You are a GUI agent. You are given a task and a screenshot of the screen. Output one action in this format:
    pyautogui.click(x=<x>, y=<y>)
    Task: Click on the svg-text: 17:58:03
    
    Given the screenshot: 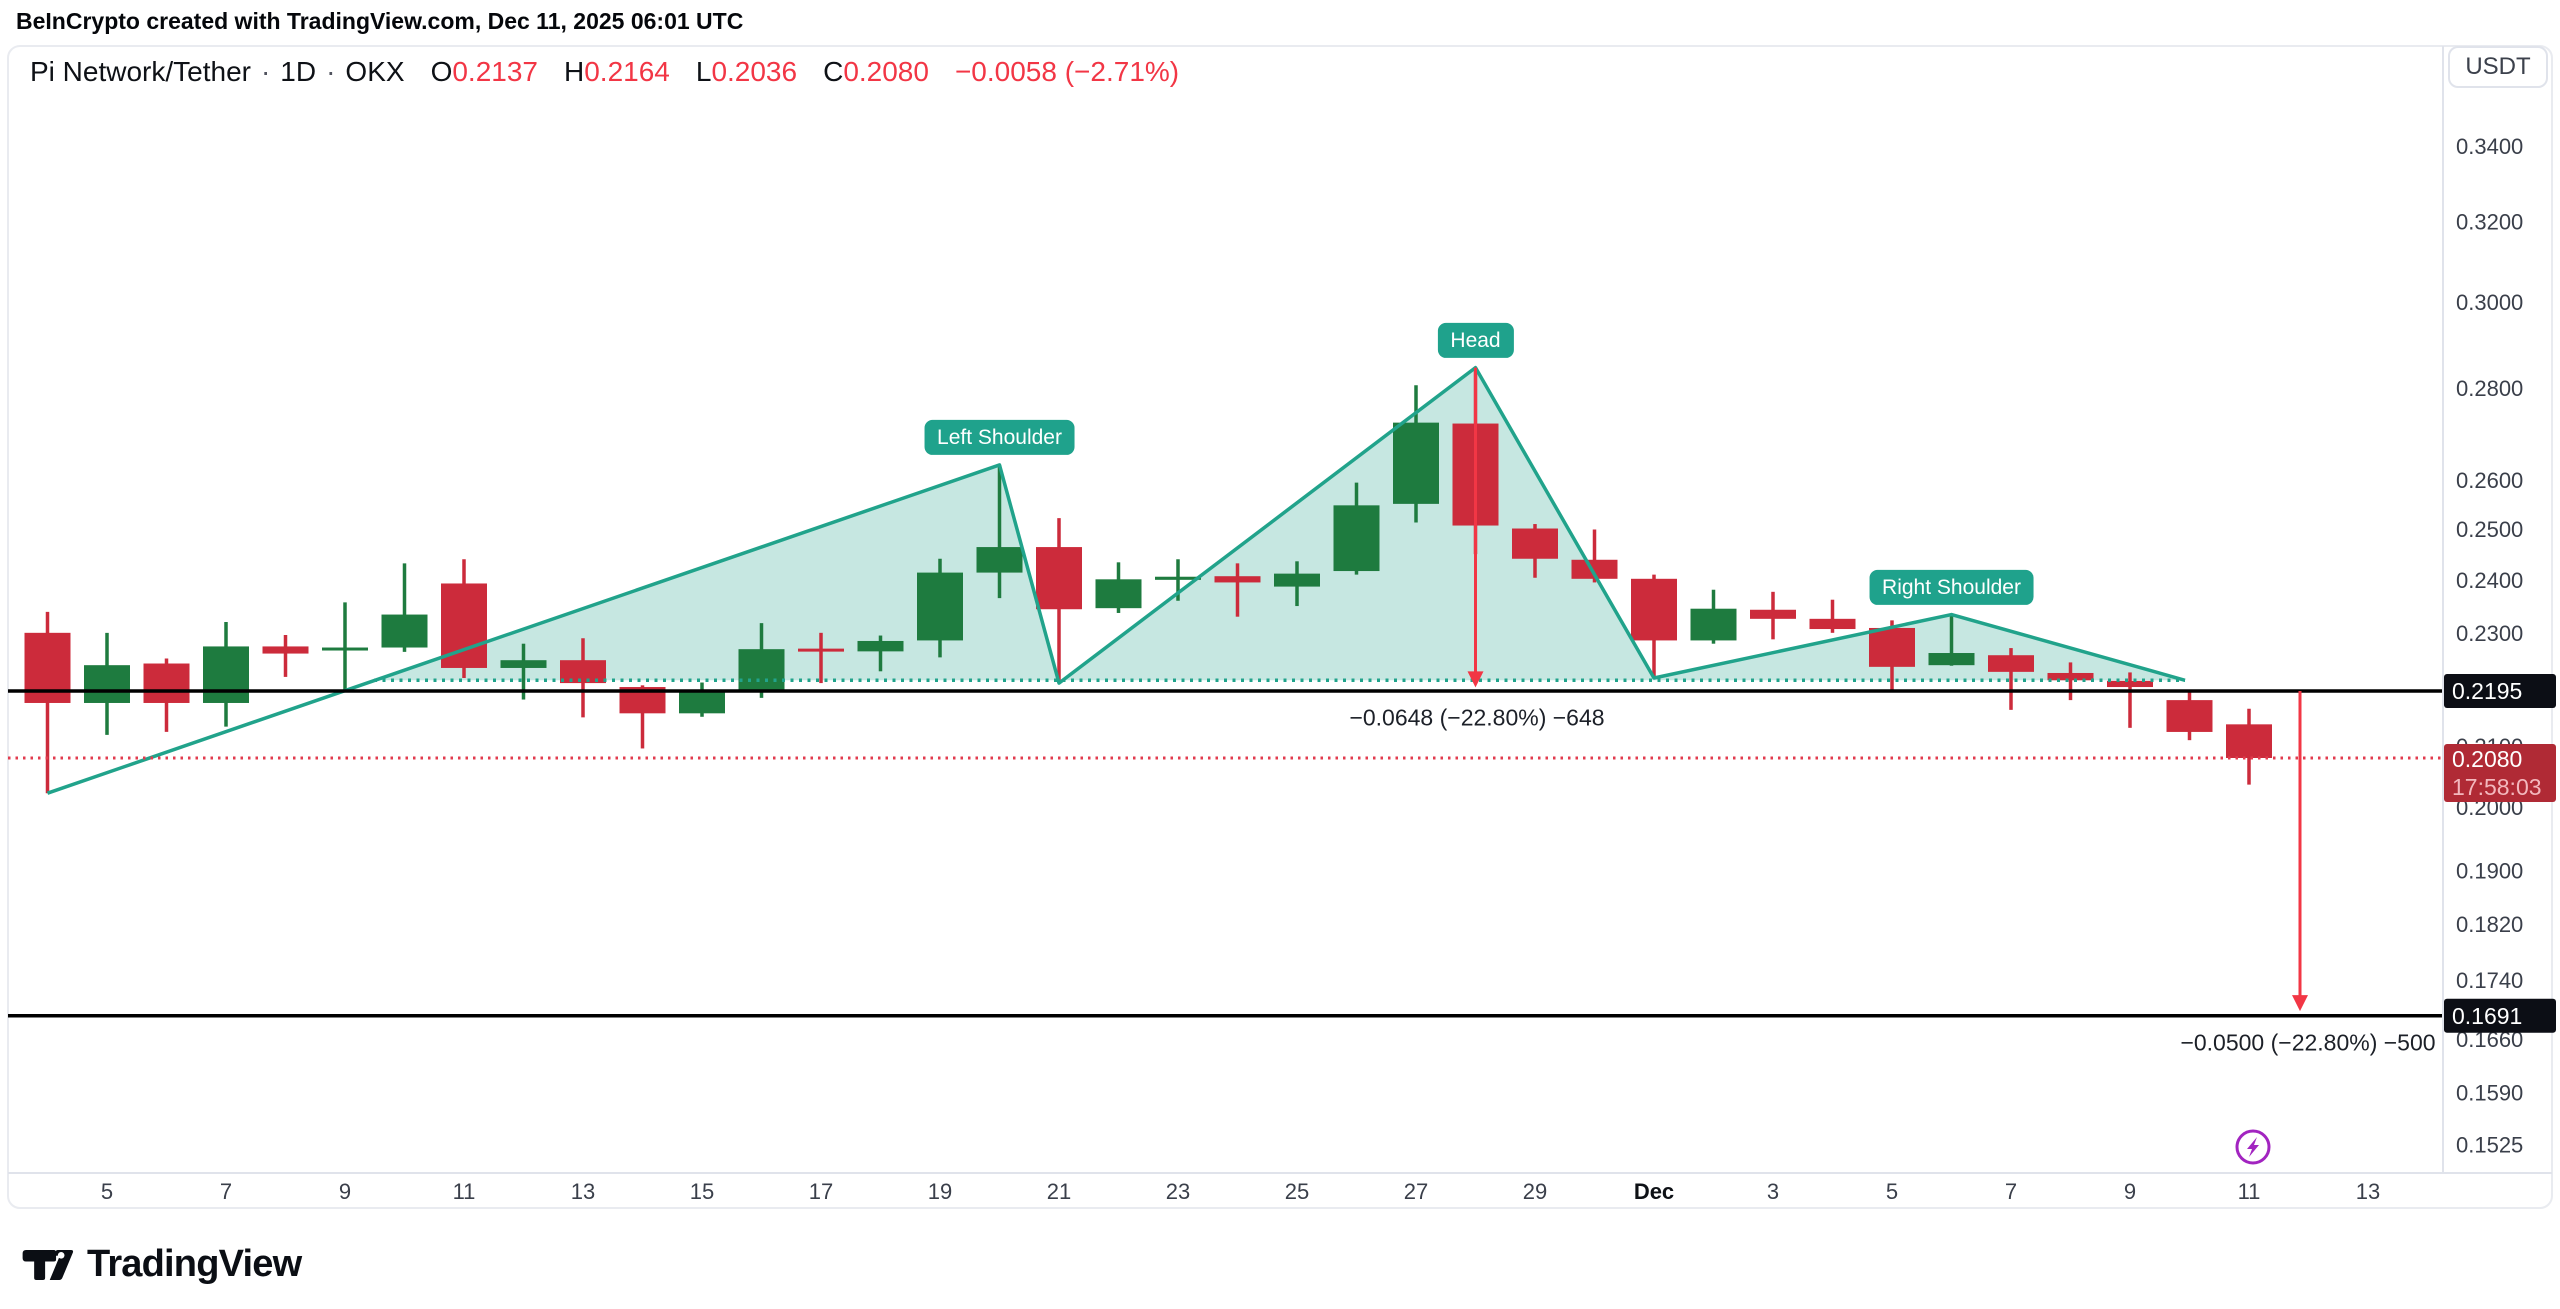 What is the action you would take?
    pyautogui.click(x=2497, y=787)
    